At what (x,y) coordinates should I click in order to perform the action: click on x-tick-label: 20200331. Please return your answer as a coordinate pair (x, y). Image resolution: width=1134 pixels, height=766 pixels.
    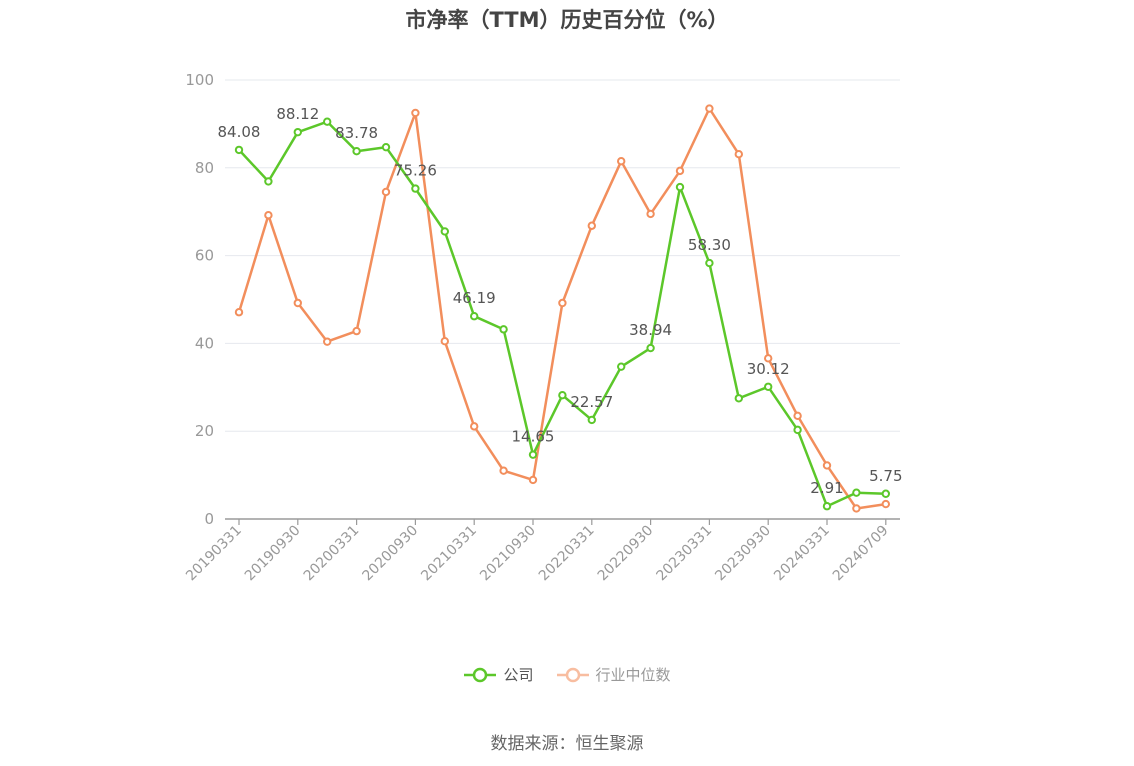
    Looking at the image, I should click on (332, 554).